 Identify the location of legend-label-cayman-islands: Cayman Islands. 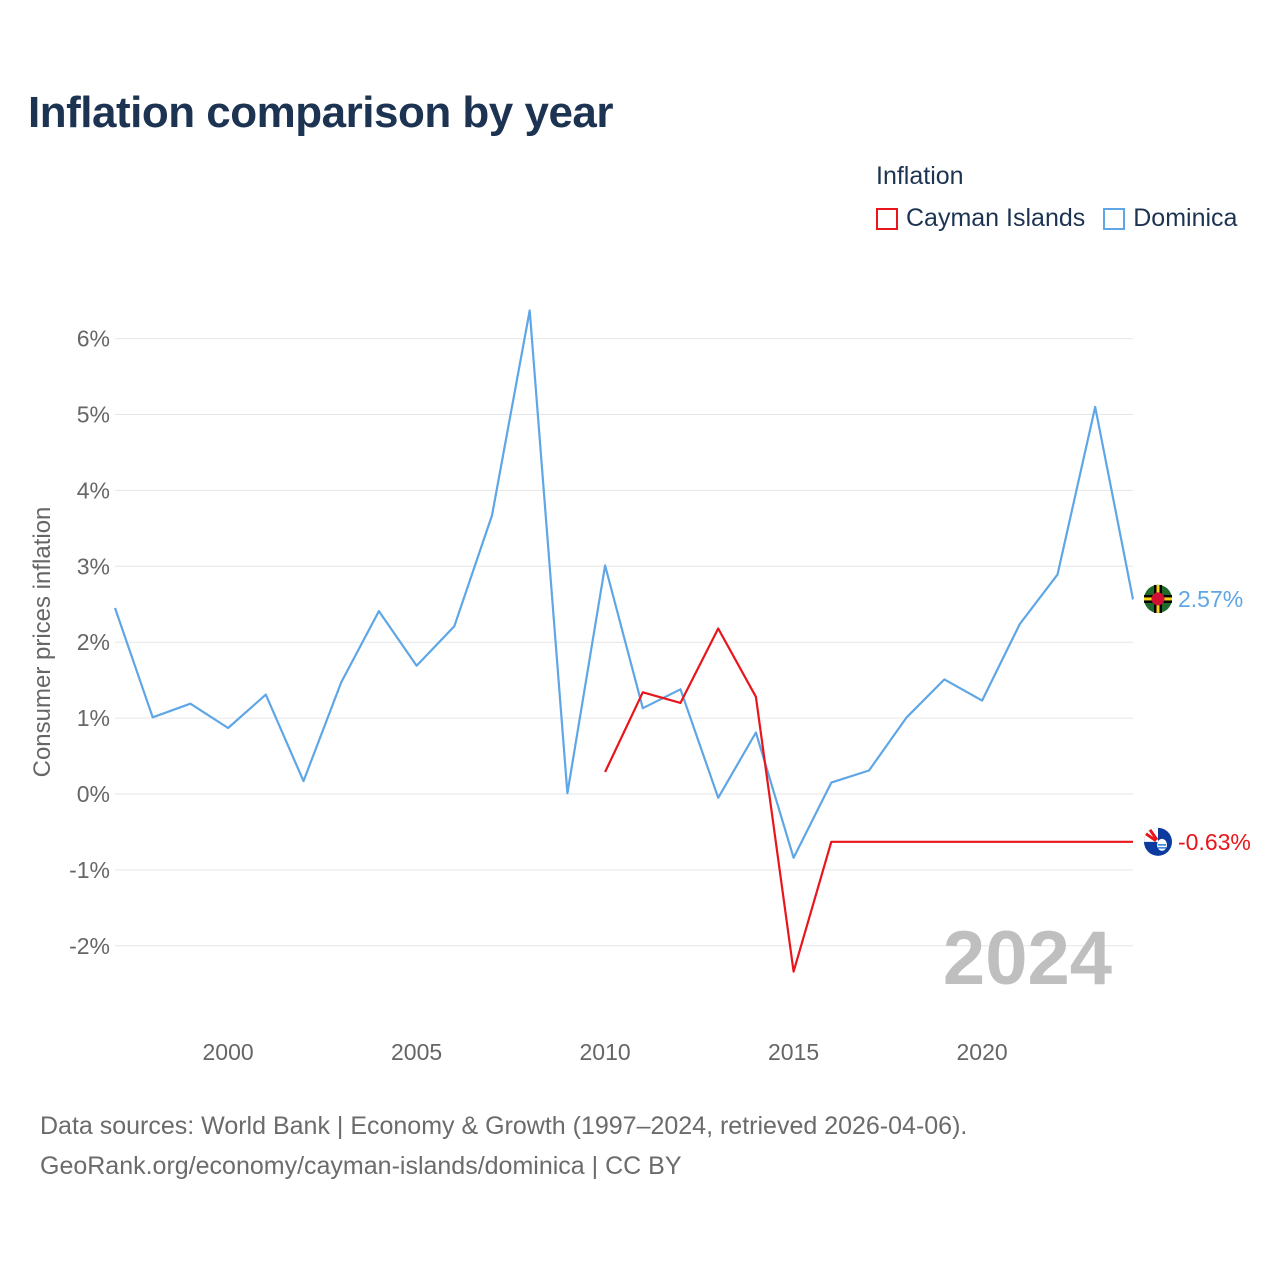
(996, 218).